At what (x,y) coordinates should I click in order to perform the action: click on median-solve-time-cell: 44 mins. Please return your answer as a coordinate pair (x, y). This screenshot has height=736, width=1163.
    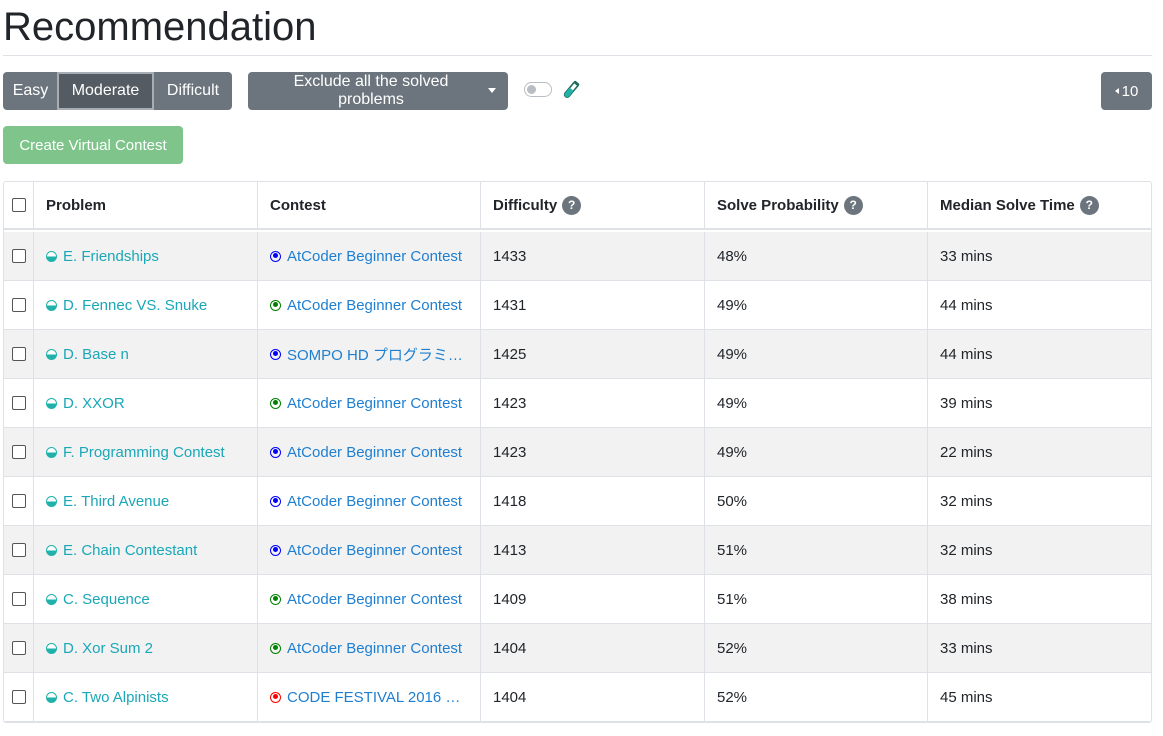
    Looking at the image, I should click on (966, 305).